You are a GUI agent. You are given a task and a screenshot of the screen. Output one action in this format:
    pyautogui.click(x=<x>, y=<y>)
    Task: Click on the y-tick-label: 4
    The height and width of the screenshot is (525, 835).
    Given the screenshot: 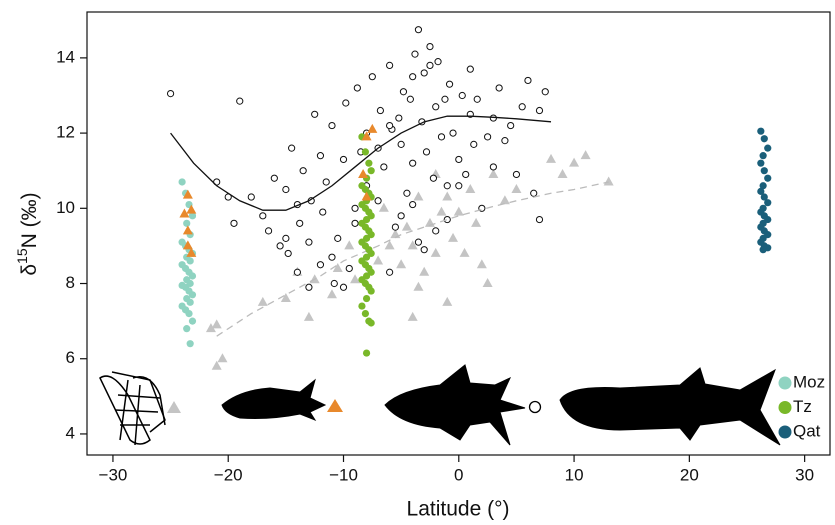 What is the action you would take?
    pyautogui.click(x=70, y=432)
    